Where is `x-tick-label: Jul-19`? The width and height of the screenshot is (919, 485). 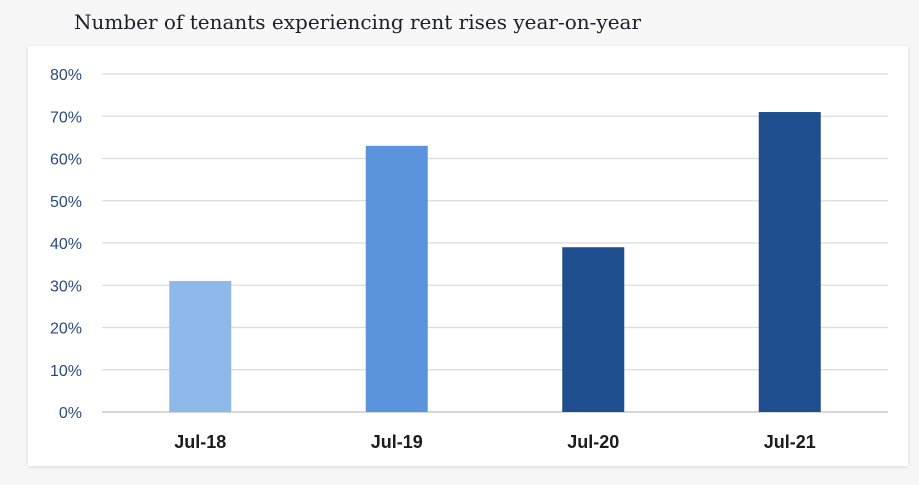 x-tick-label: Jul-19 is located at coordinates (397, 442).